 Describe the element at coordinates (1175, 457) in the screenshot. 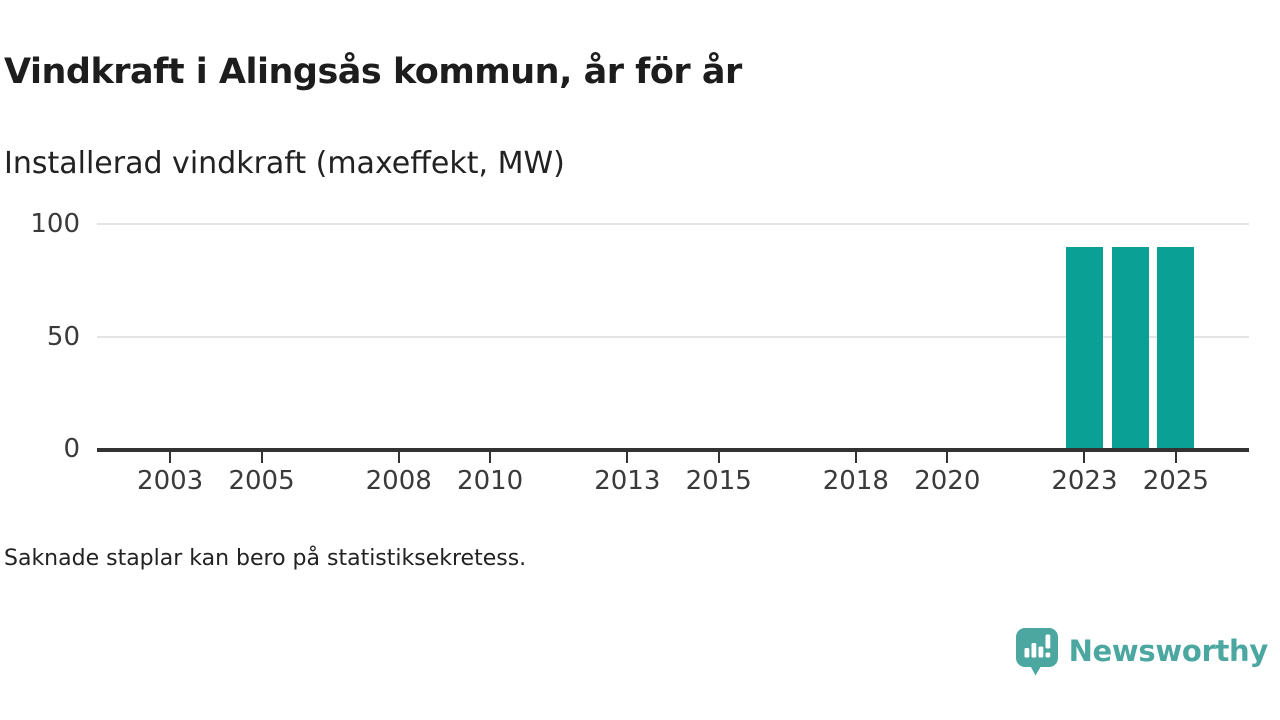

I see `x-tick-2025` at that location.